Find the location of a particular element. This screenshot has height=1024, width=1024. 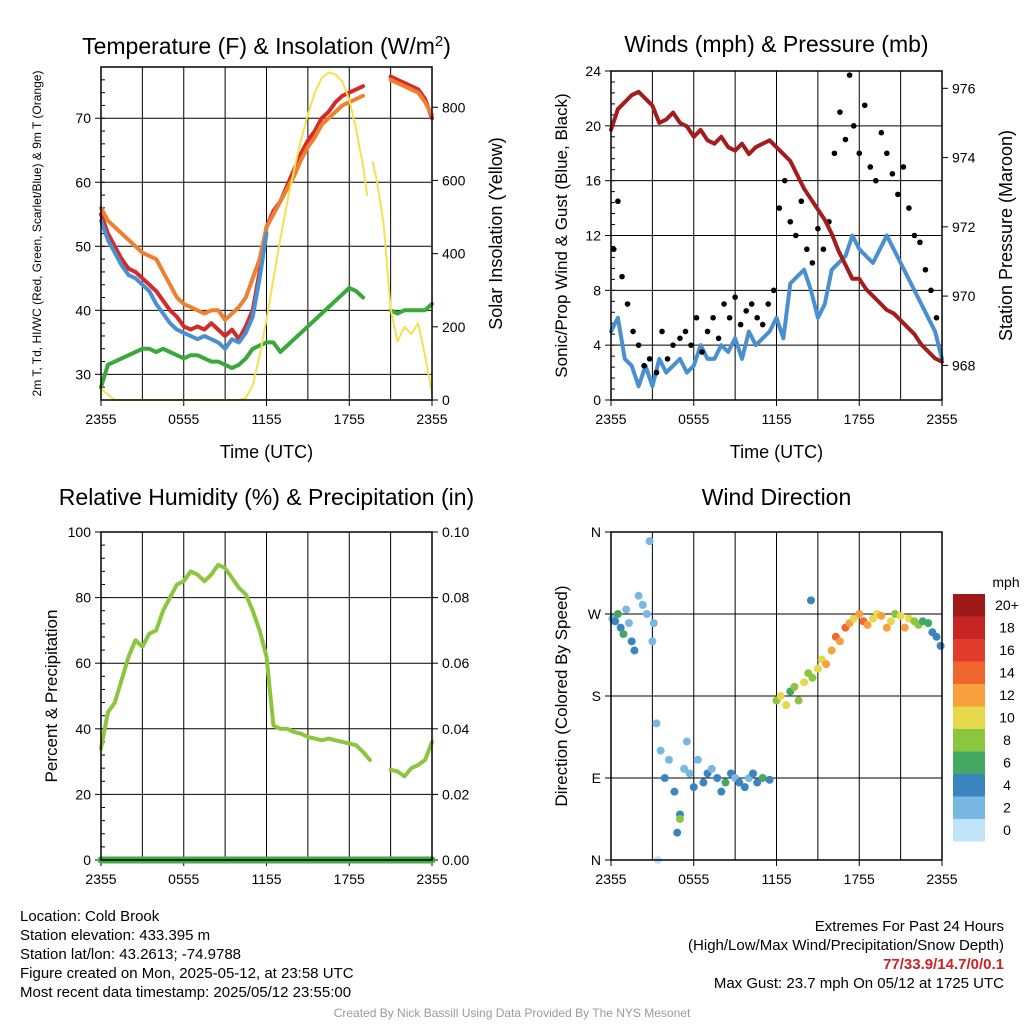

y-right-tick-label: 800 is located at coordinates (454, 107).